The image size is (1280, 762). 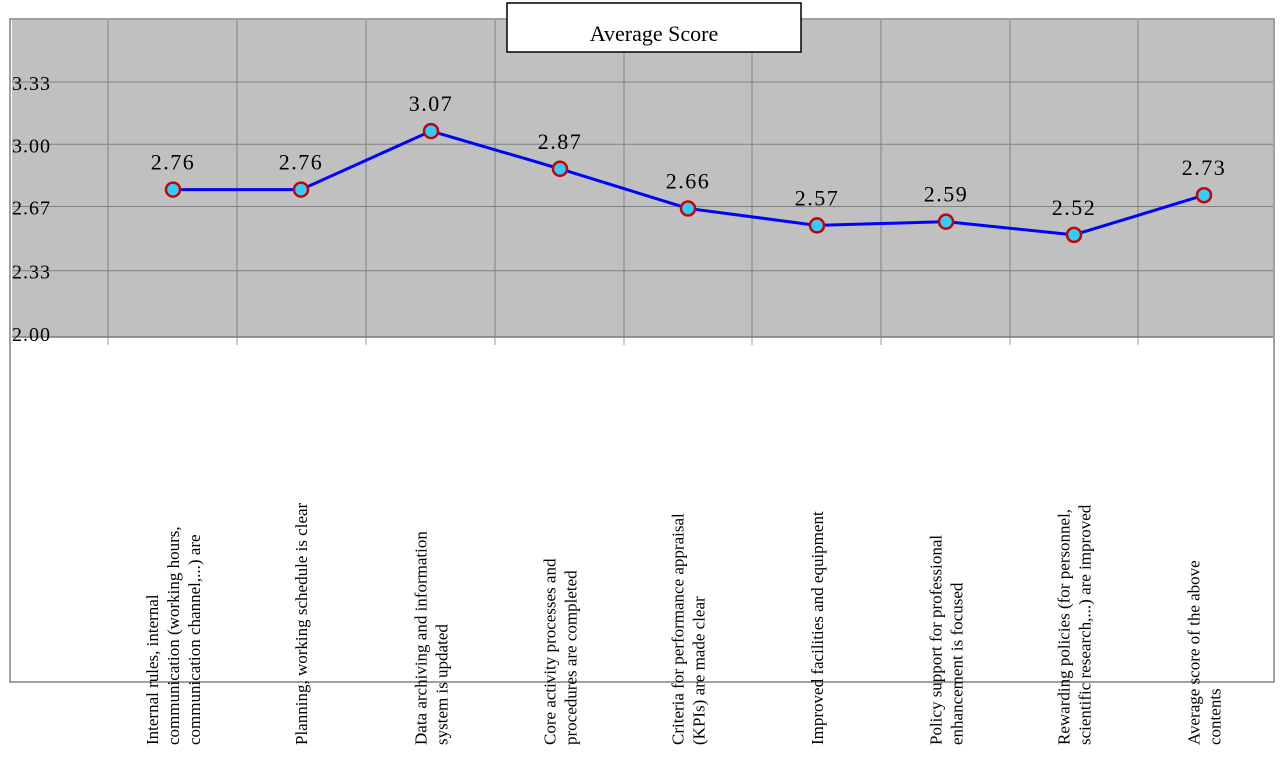 What do you see at coordinates (442, 684) in the screenshot?
I see `x-category-label: system is updated` at bounding box center [442, 684].